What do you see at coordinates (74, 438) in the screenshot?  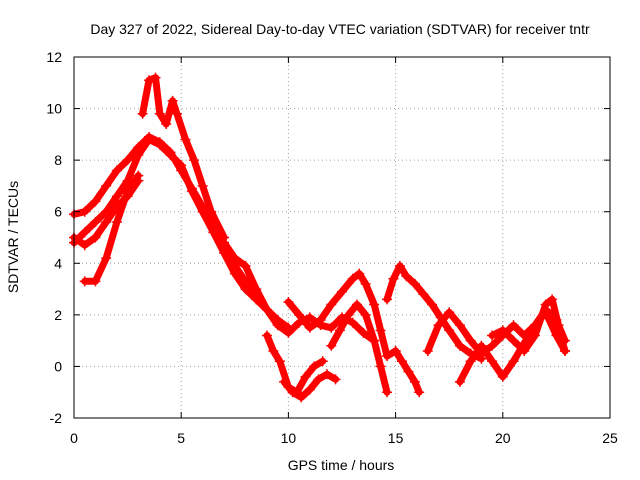 I see `x-tick-label: 0` at bounding box center [74, 438].